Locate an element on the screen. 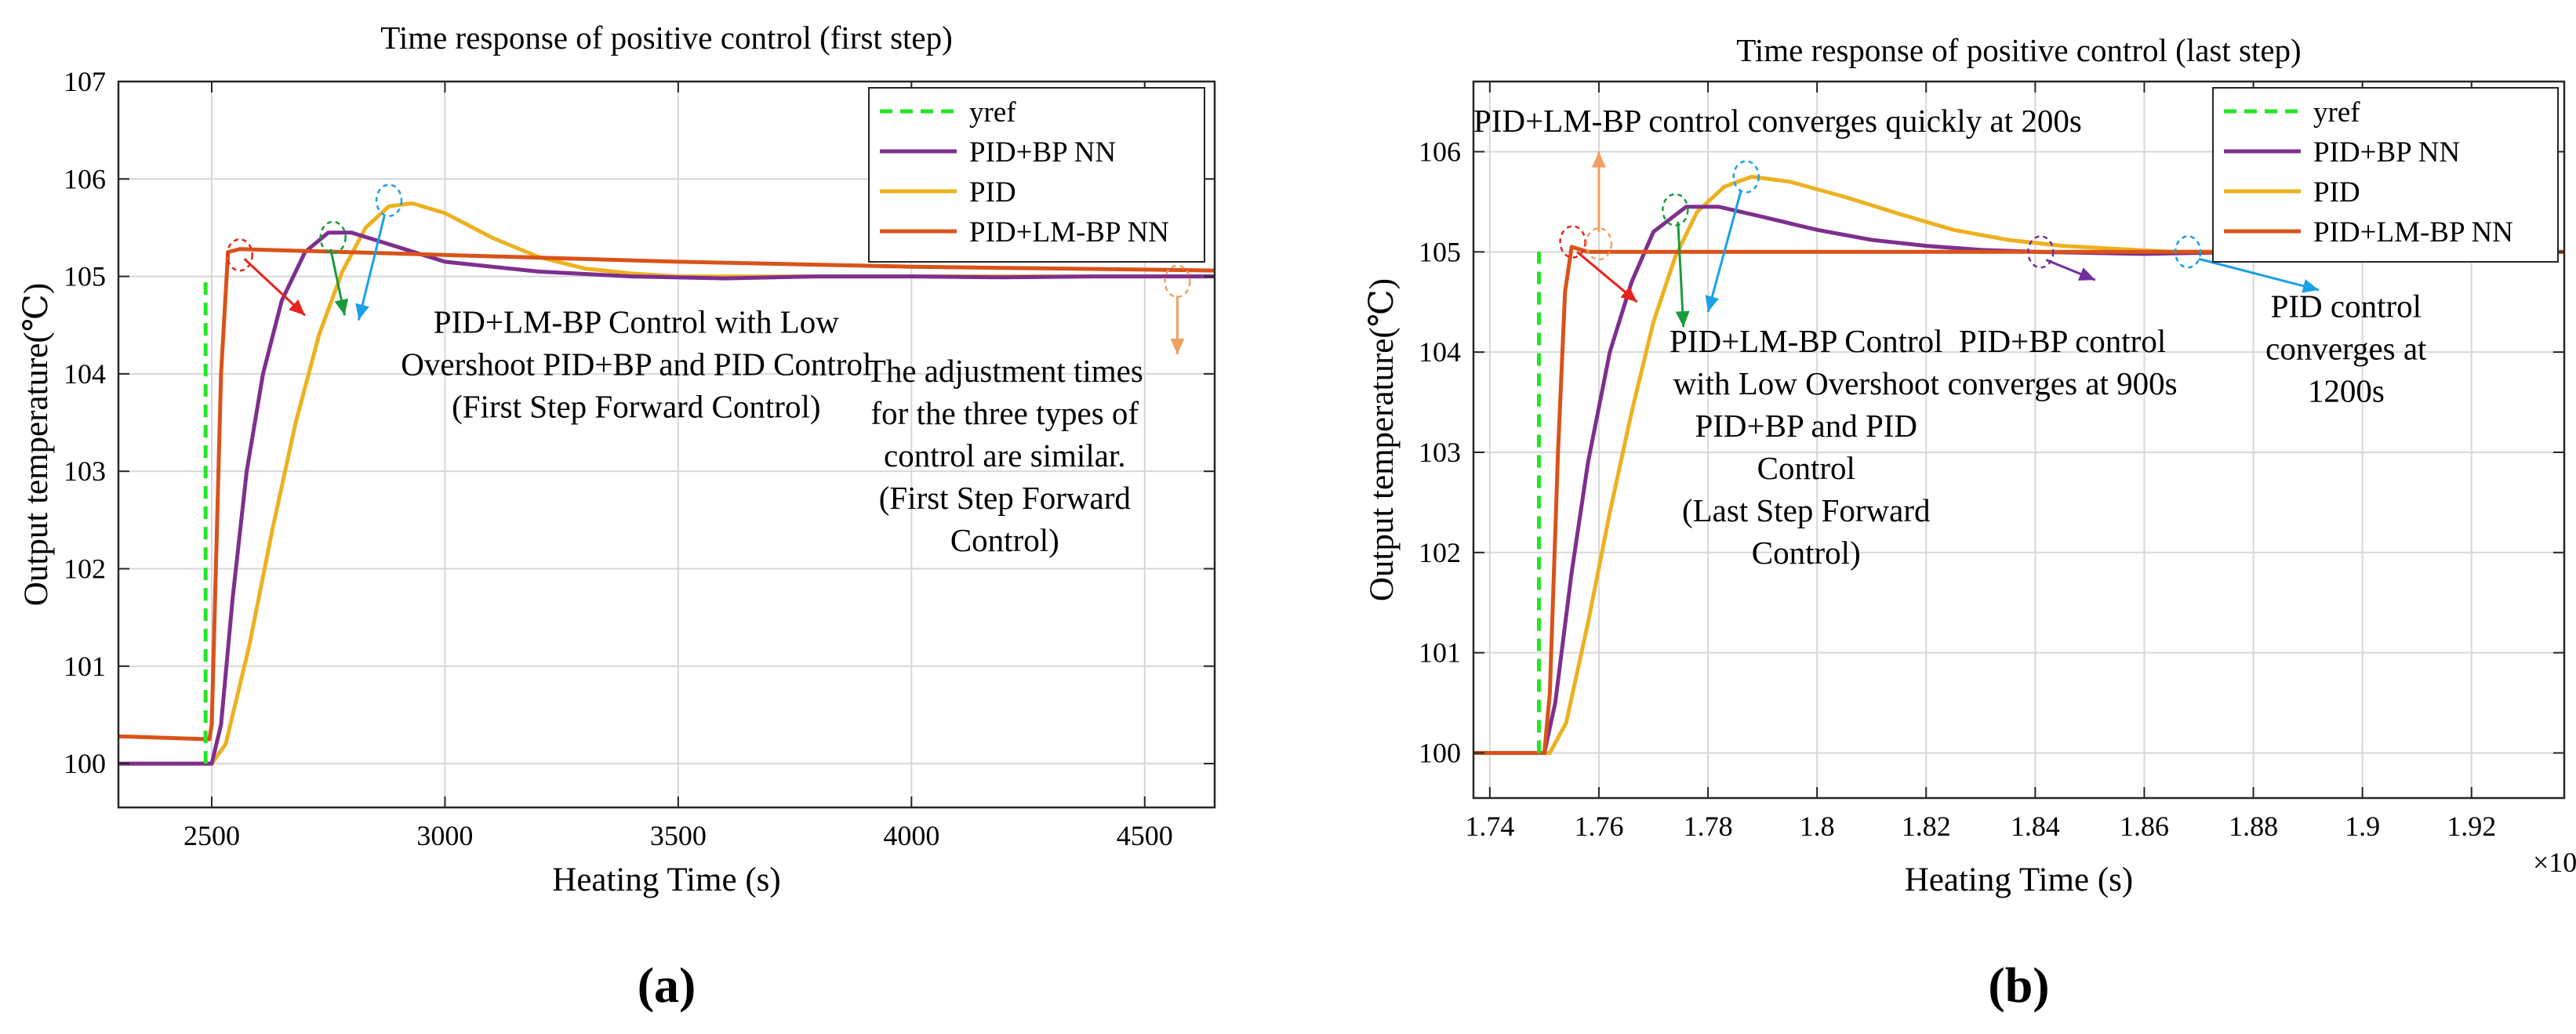 The width and height of the screenshot is (2576, 1034). annotation-line: Overshoot PID+BP and PID Control is located at coordinates (636, 365).